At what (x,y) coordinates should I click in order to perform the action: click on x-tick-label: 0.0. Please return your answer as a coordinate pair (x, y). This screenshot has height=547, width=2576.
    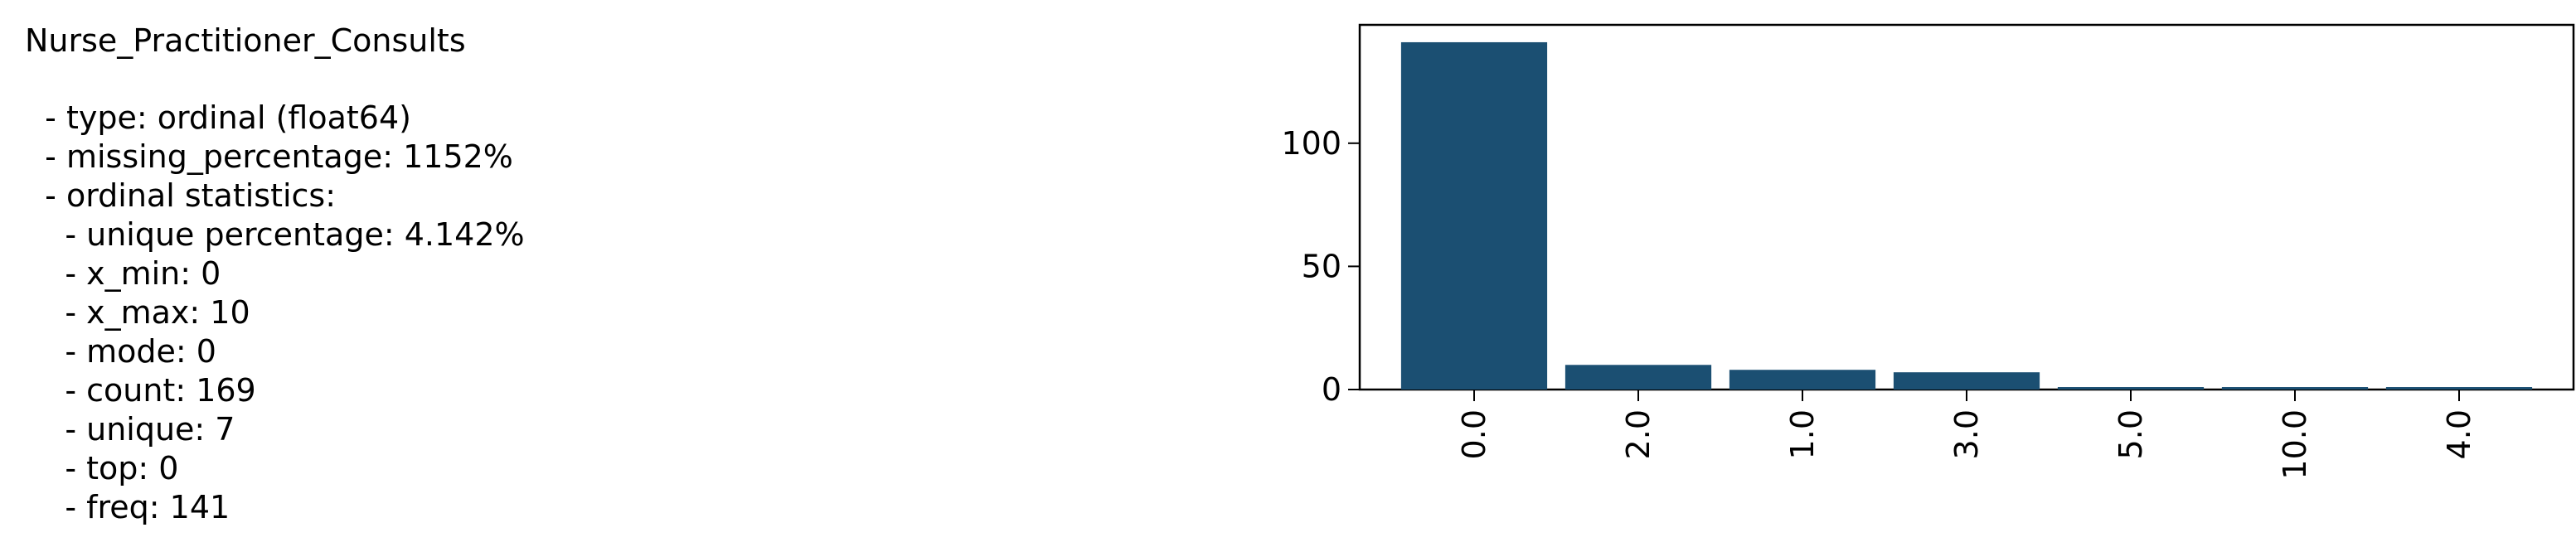
    Looking at the image, I should click on (1474, 434).